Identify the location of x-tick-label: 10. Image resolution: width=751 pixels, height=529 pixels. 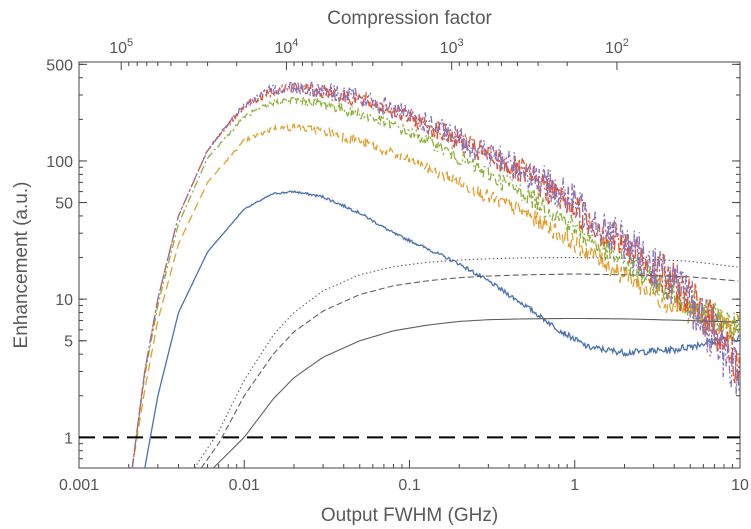
(740, 485).